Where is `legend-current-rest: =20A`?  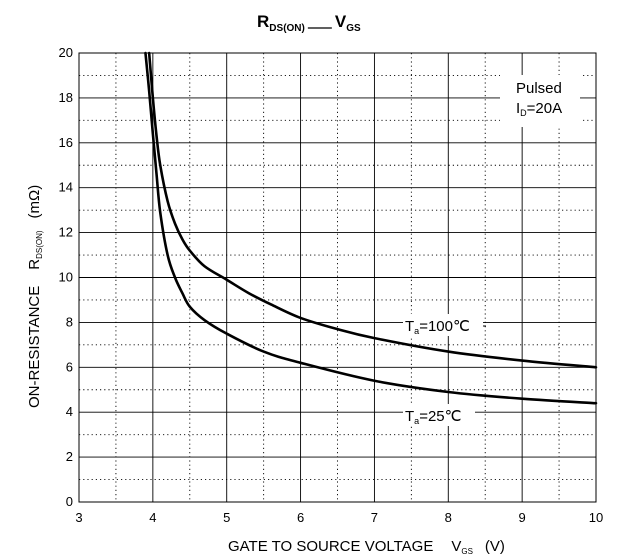
legend-current-rest: =20A is located at coordinates (544, 108).